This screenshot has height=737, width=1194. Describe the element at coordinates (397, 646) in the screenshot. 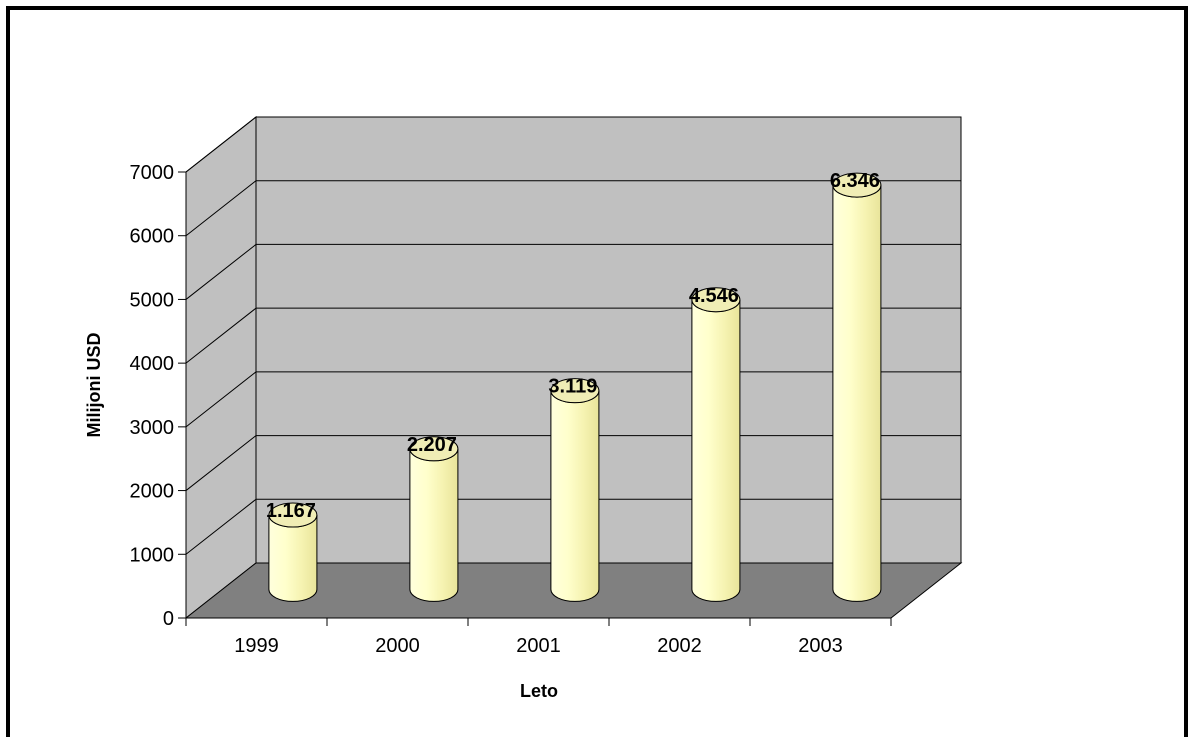

I see `x-tick-label: 2000` at that location.